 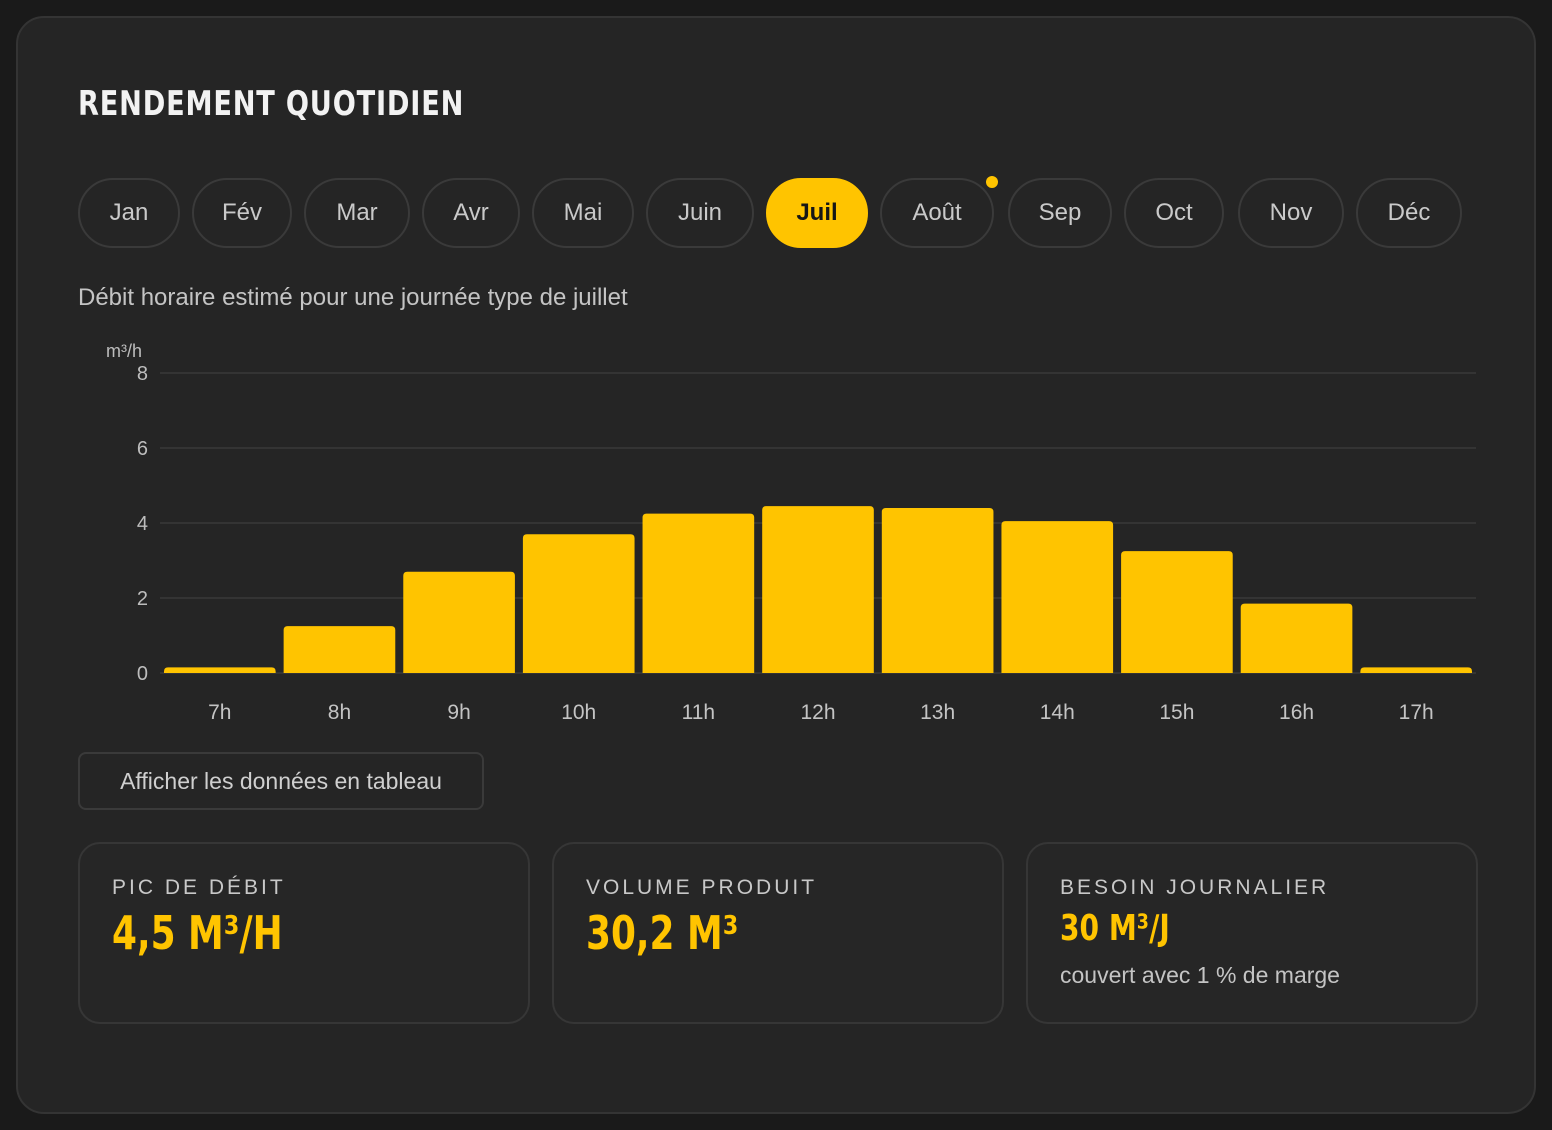 What do you see at coordinates (937, 712) in the screenshot?
I see `x-tick-label: 13h` at bounding box center [937, 712].